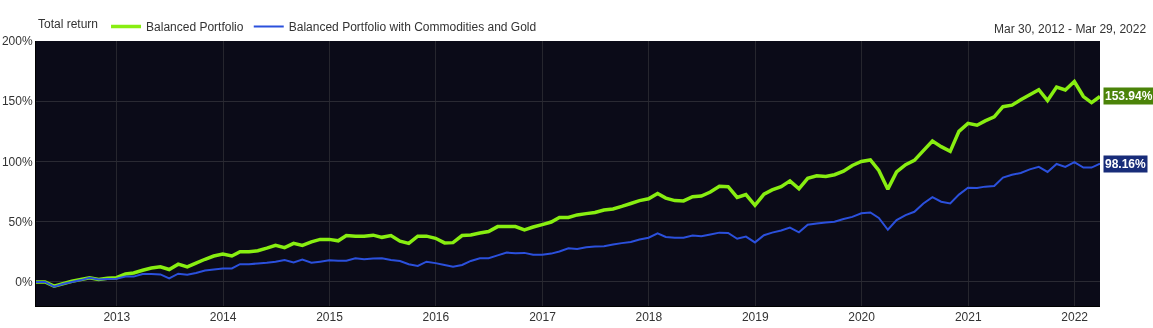 This screenshot has width=1153, height=328. I want to click on x-tick-label: 2015, so click(330, 317).